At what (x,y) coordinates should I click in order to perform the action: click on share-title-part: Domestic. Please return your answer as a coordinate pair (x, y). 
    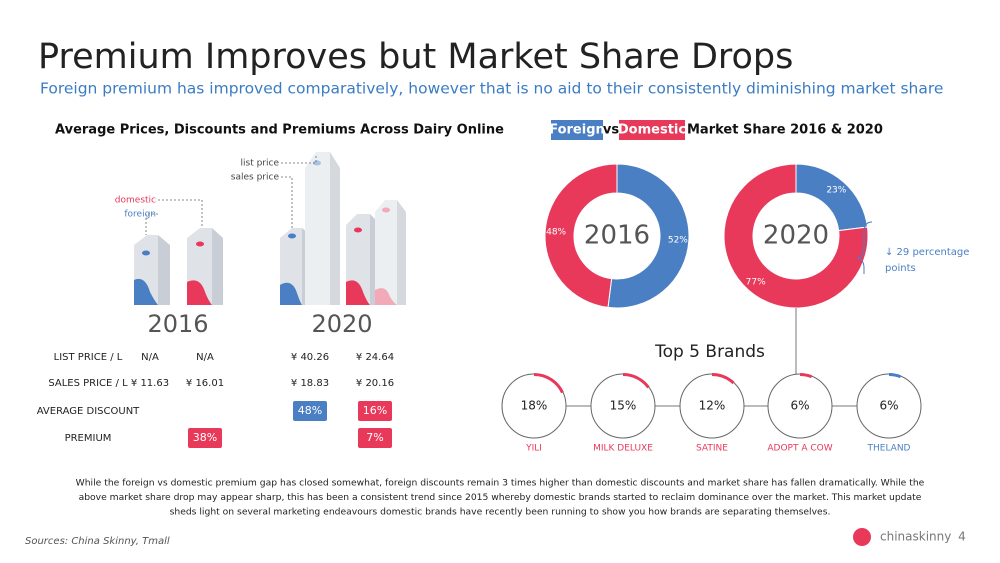
    Looking at the image, I should click on (652, 130).